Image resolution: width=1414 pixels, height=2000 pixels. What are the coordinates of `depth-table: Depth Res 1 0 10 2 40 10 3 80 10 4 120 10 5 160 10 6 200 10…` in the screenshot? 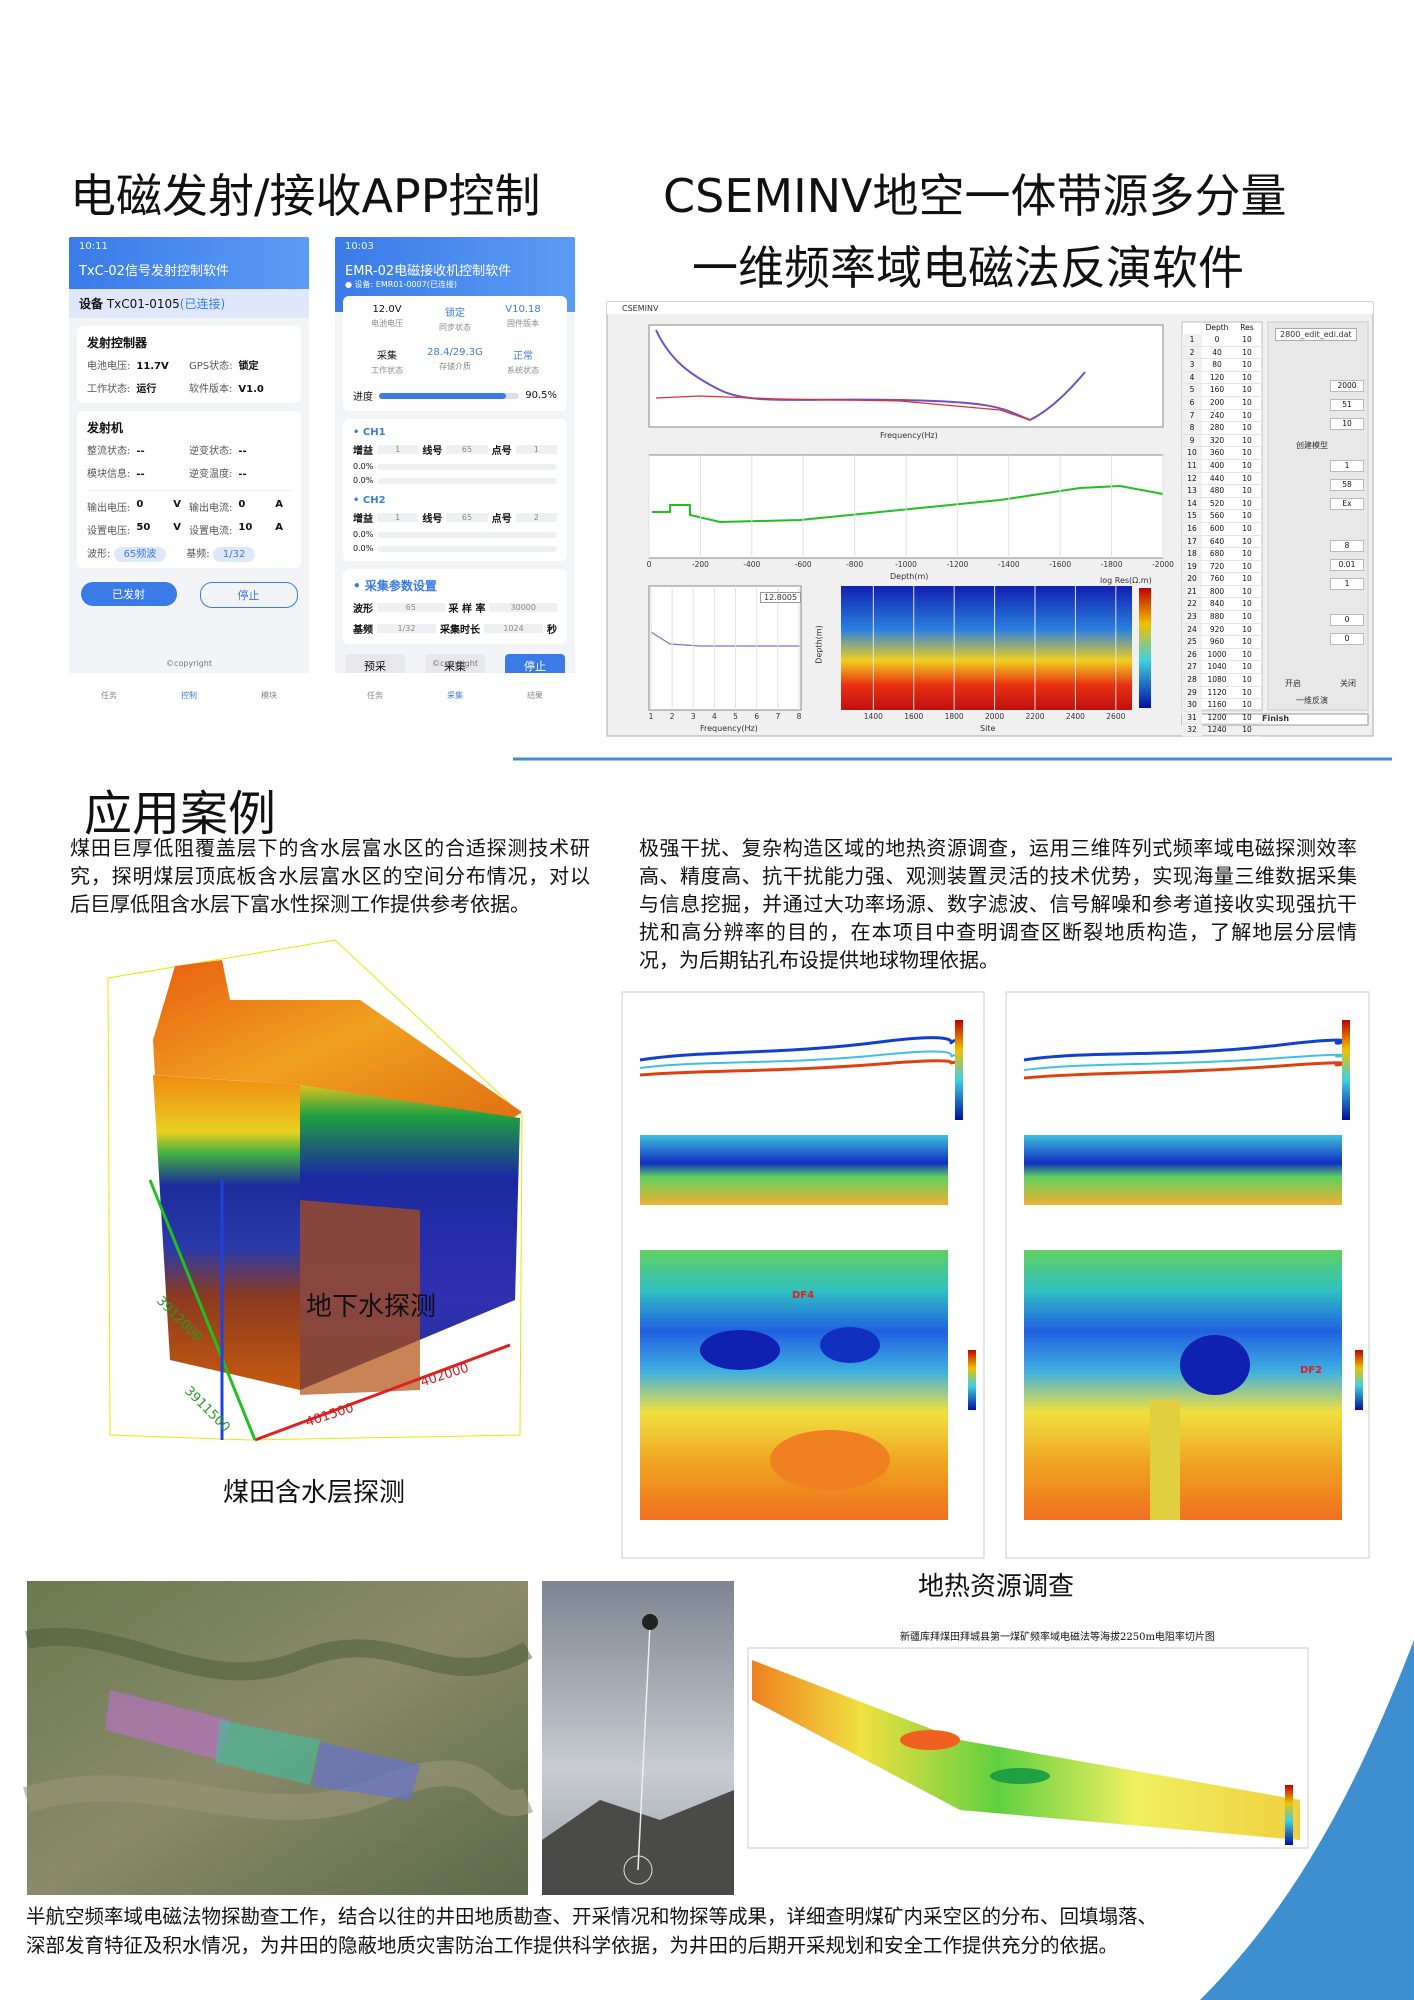 It's located at (1222, 530).